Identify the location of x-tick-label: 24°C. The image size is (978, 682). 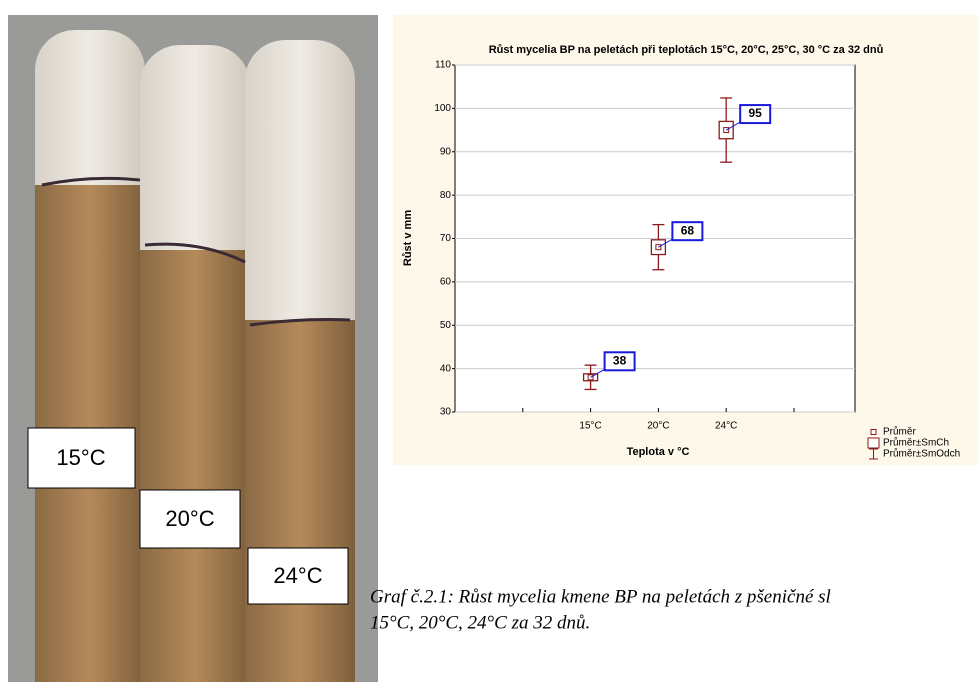
(726, 426).